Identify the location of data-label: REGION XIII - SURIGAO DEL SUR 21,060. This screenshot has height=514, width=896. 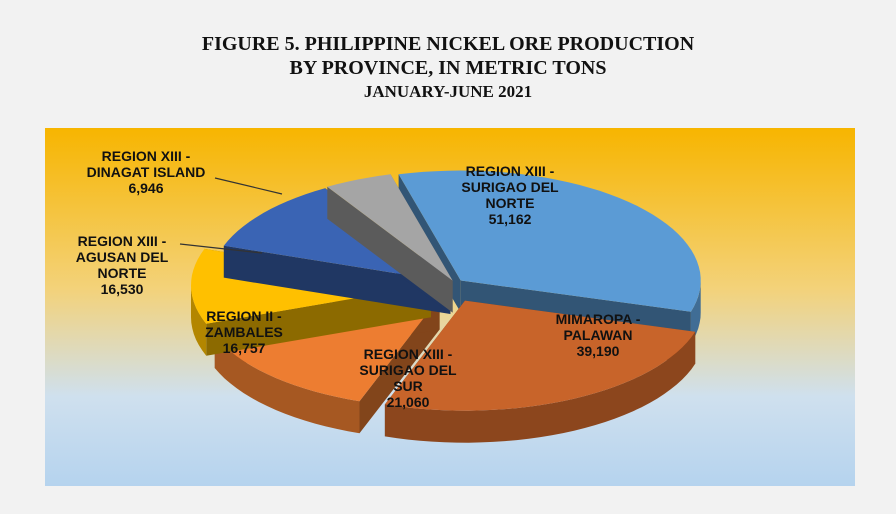
(408, 378).